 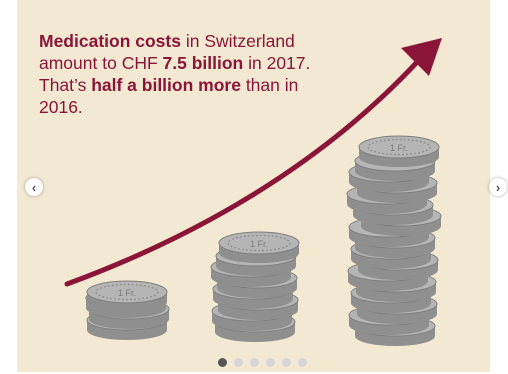 I want to click on headline-text-3: than in 2016., so click(x=169, y=96).